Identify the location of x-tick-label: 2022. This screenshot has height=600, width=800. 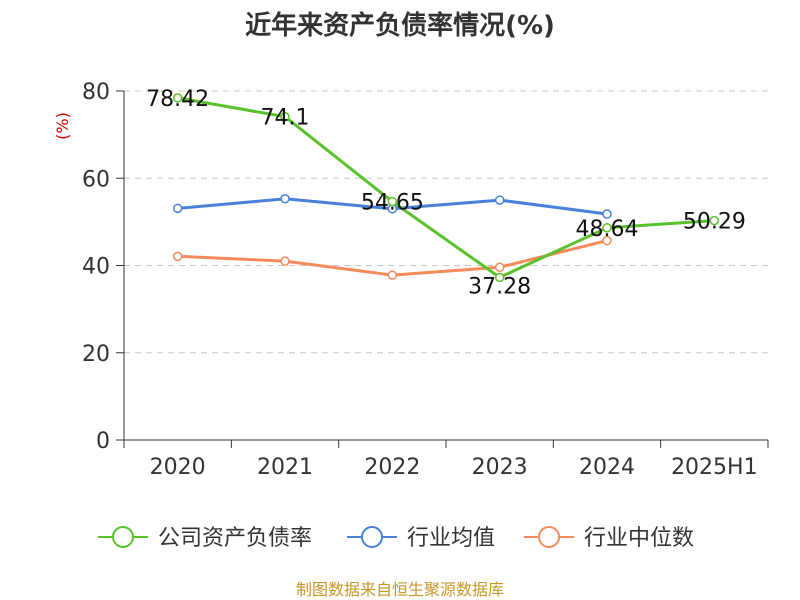
(392, 467).